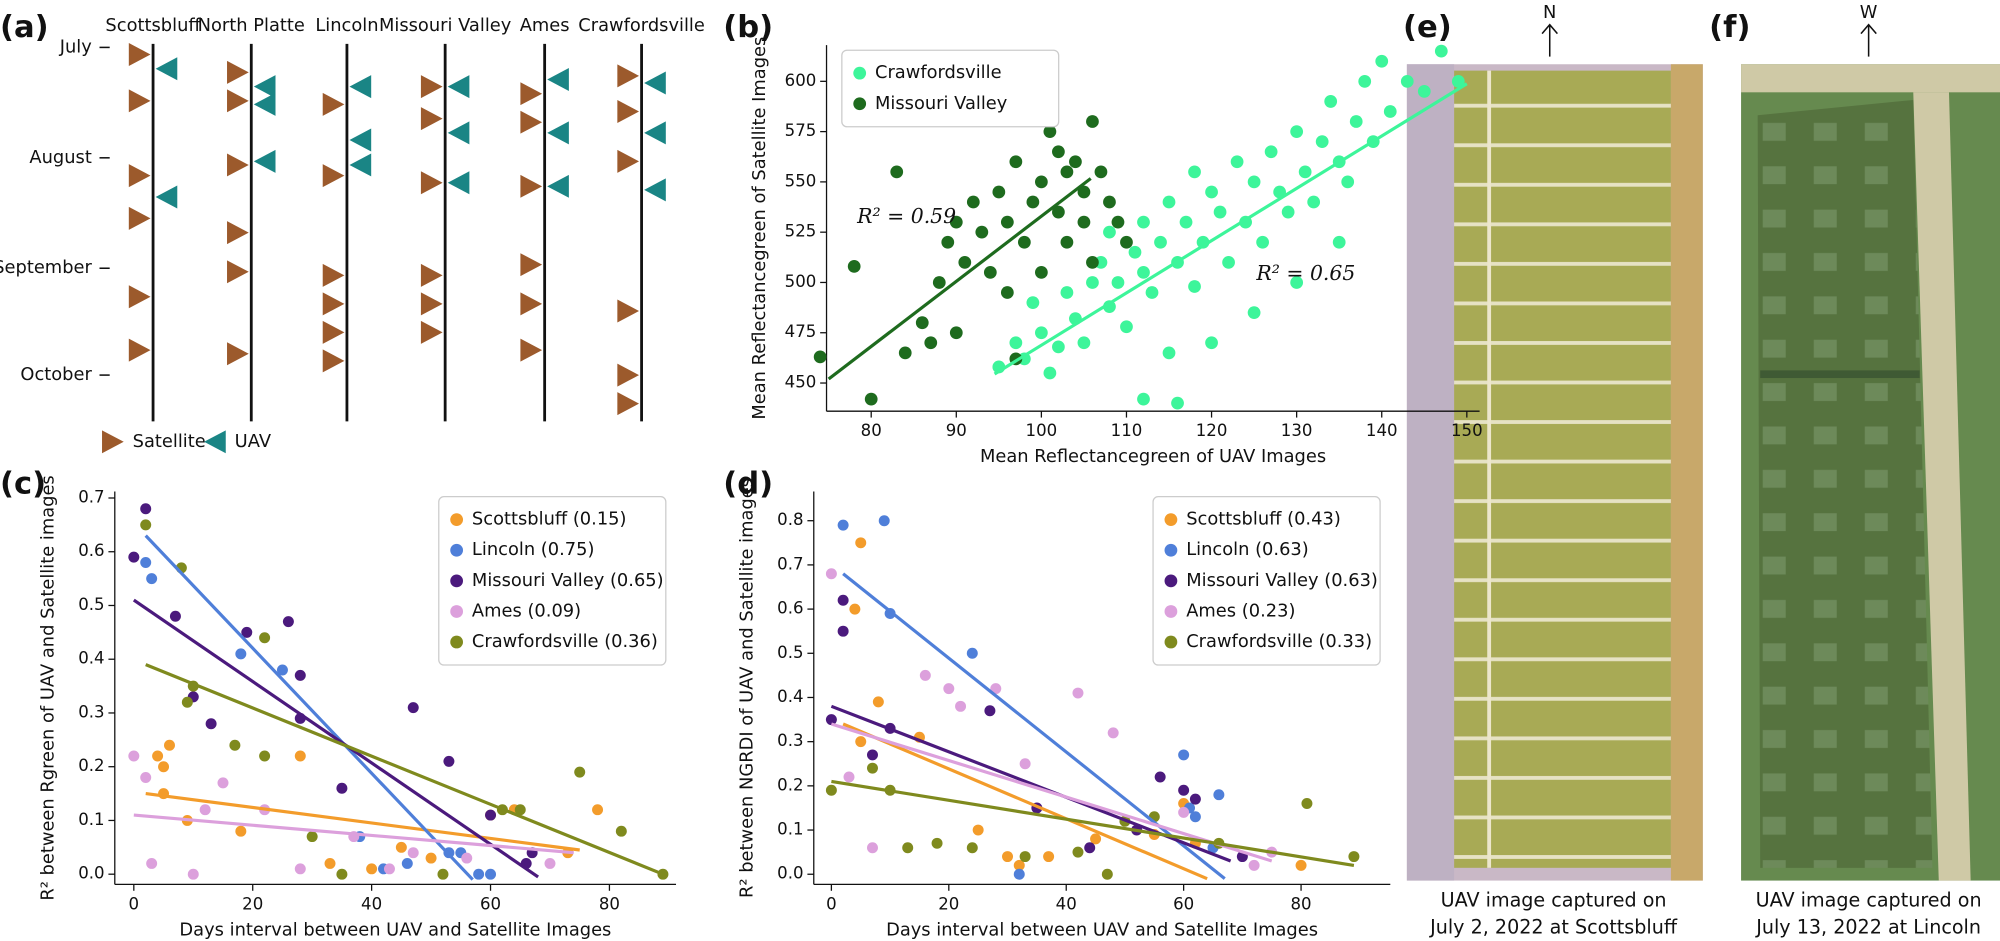 The image size is (2000, 941). I want to click on legend-label: Satellite, so click(169, 441).